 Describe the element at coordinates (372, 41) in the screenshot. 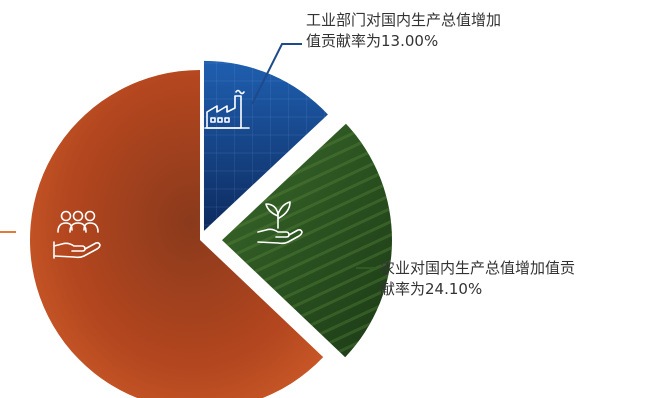

I see `industry-label-line-2: 值贡献率为13.00%` at that location.